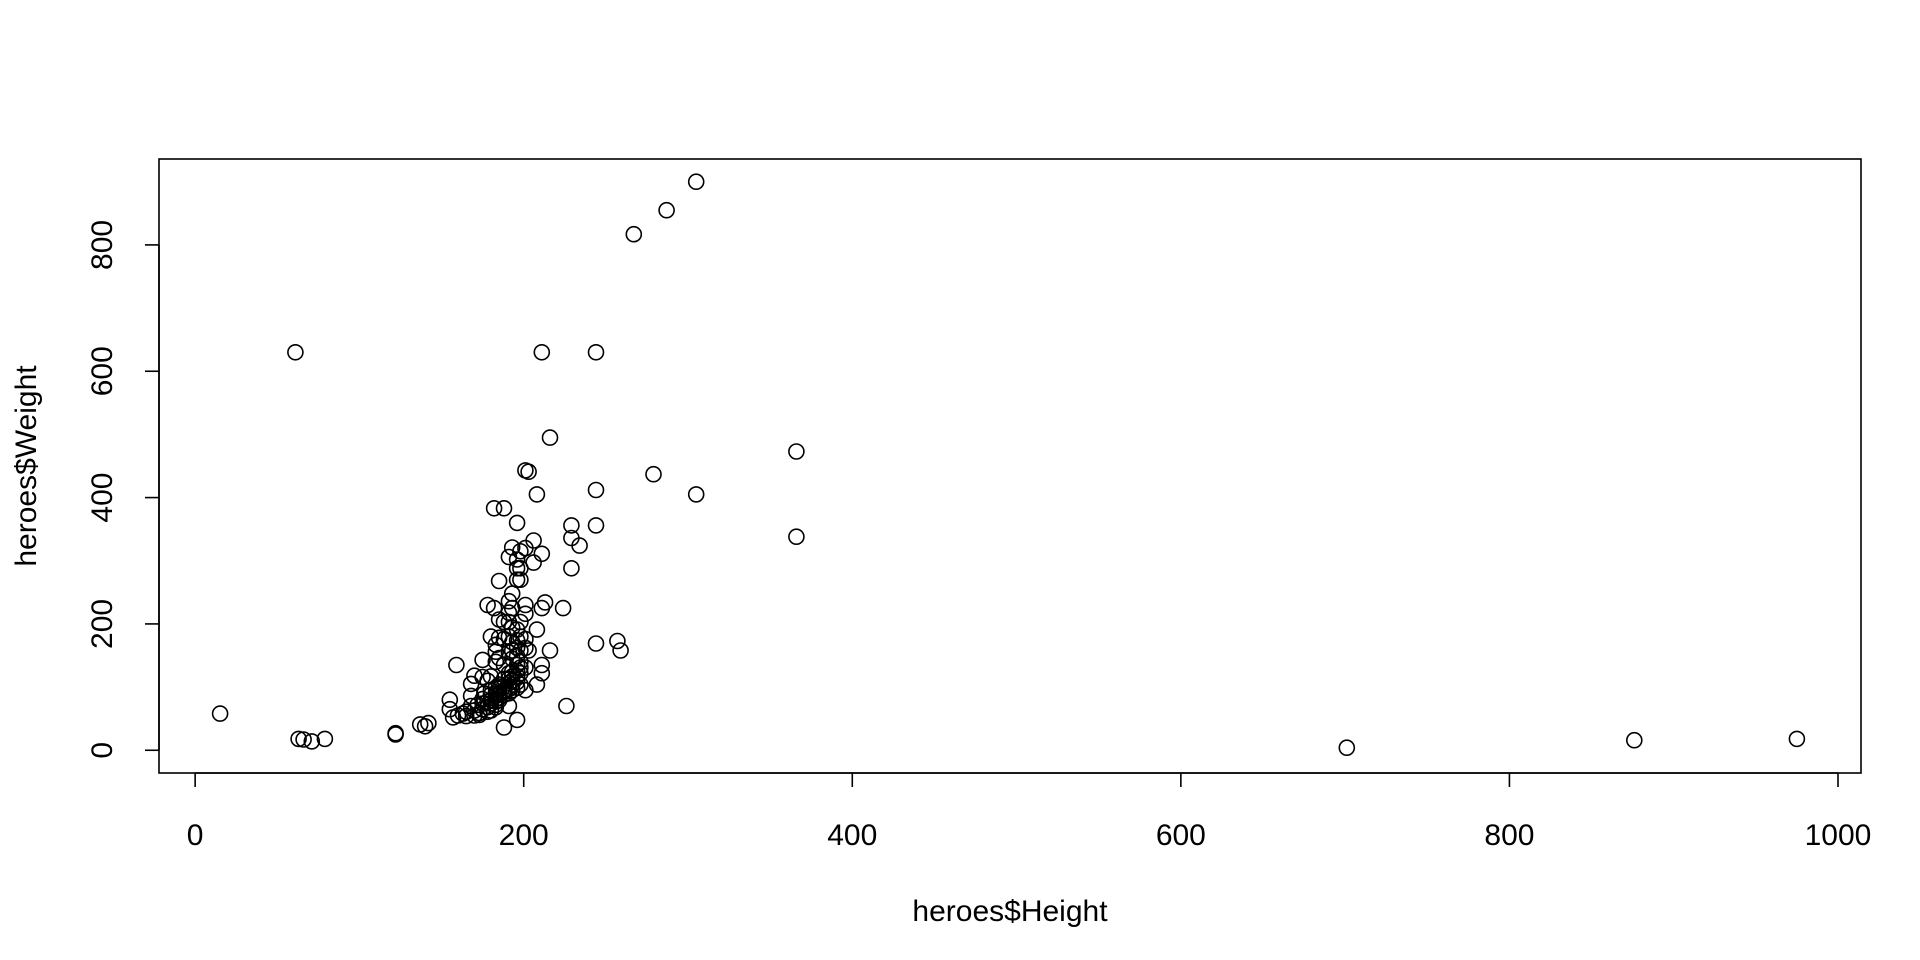 This screenshot has width=1920, height=960. I want to click on y-tick-label: 600, so click(102, 371).